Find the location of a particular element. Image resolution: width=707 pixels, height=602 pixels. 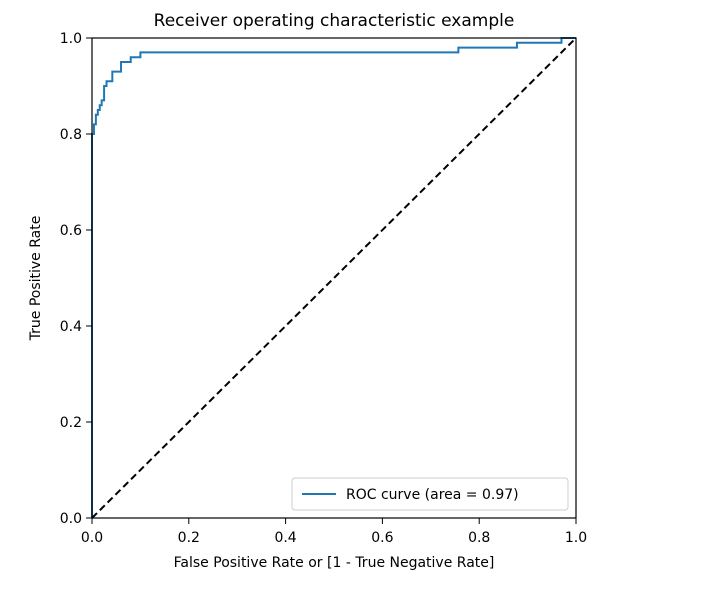

y-axis-label: True Positive Rate is located at coordinates (36, 279).